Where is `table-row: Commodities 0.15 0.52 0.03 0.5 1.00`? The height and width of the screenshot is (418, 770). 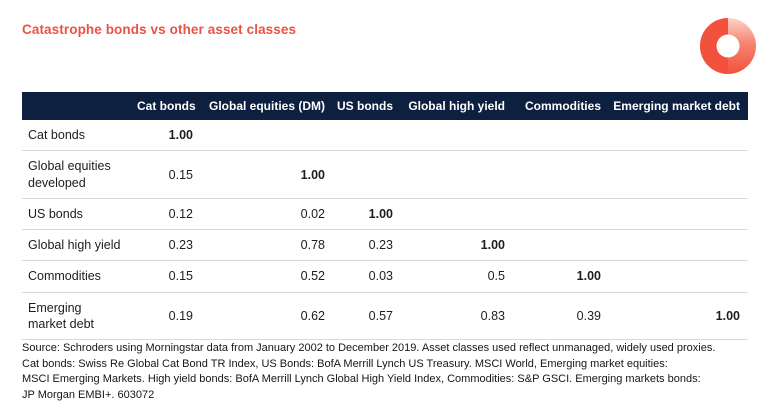
table-row: Commodities 0.15 0.52 0.03 0.5 1.00 is located at coordinates (385, 276).